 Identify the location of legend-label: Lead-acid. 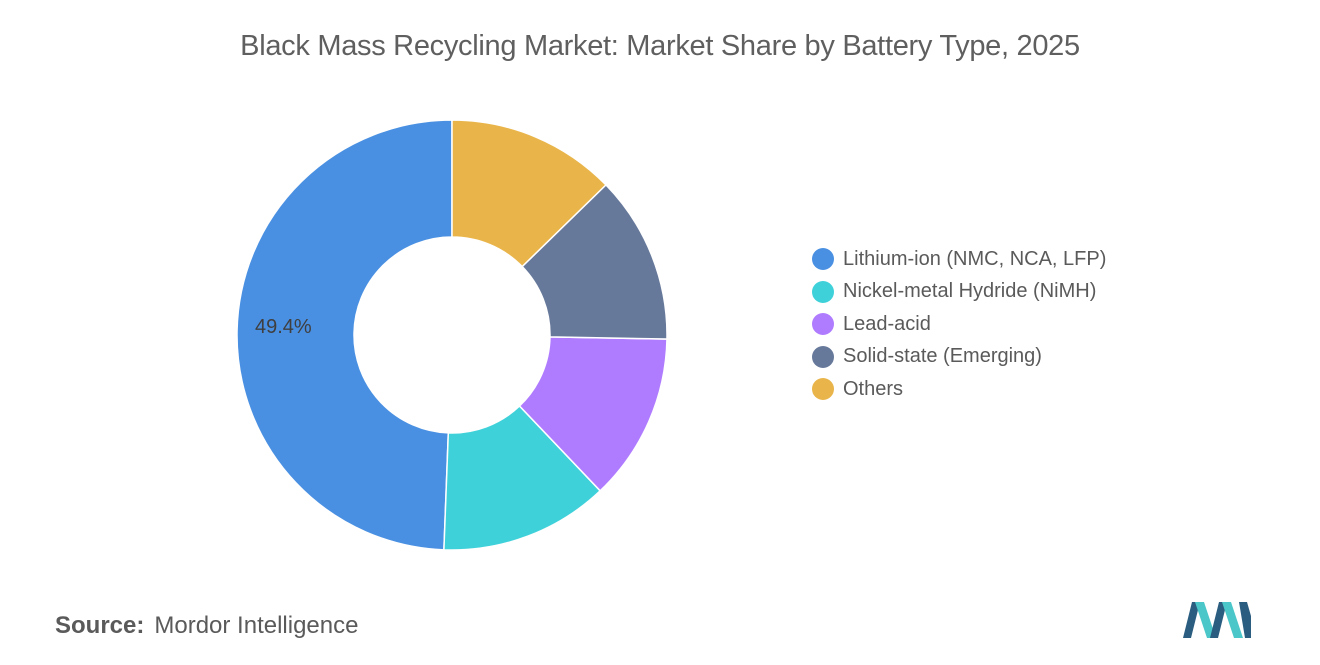
(887, 323).